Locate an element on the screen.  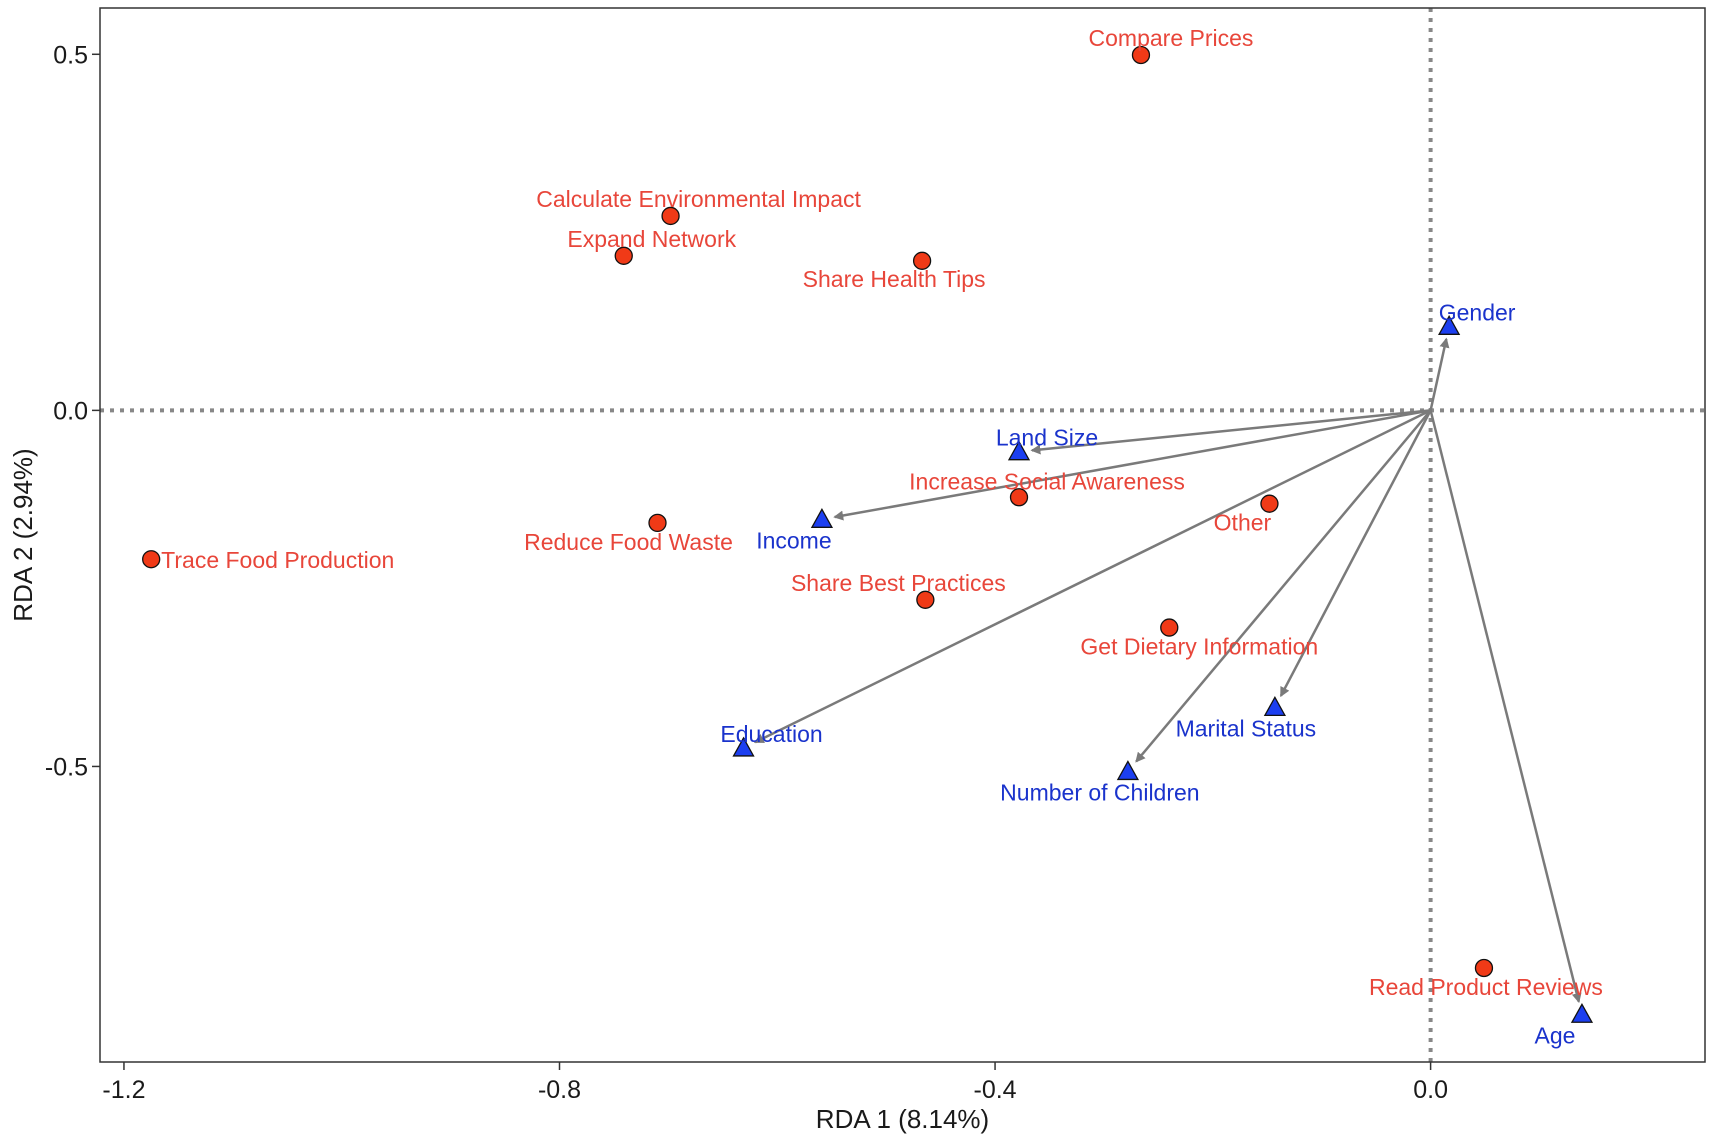
response-point-label: Increase Social Awareness is located at coordinates (1047, 481).